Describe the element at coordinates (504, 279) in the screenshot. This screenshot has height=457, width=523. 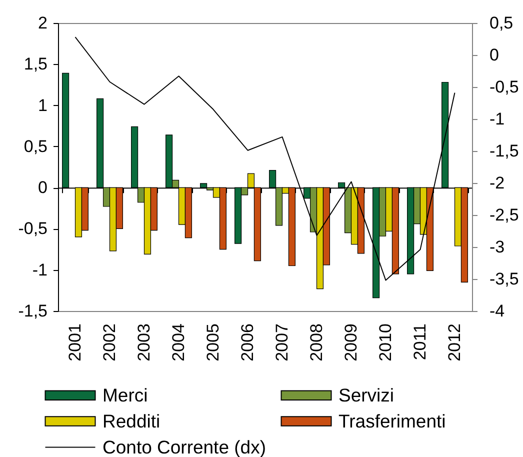
I see `y2-tick-label: -3,5` at that location.